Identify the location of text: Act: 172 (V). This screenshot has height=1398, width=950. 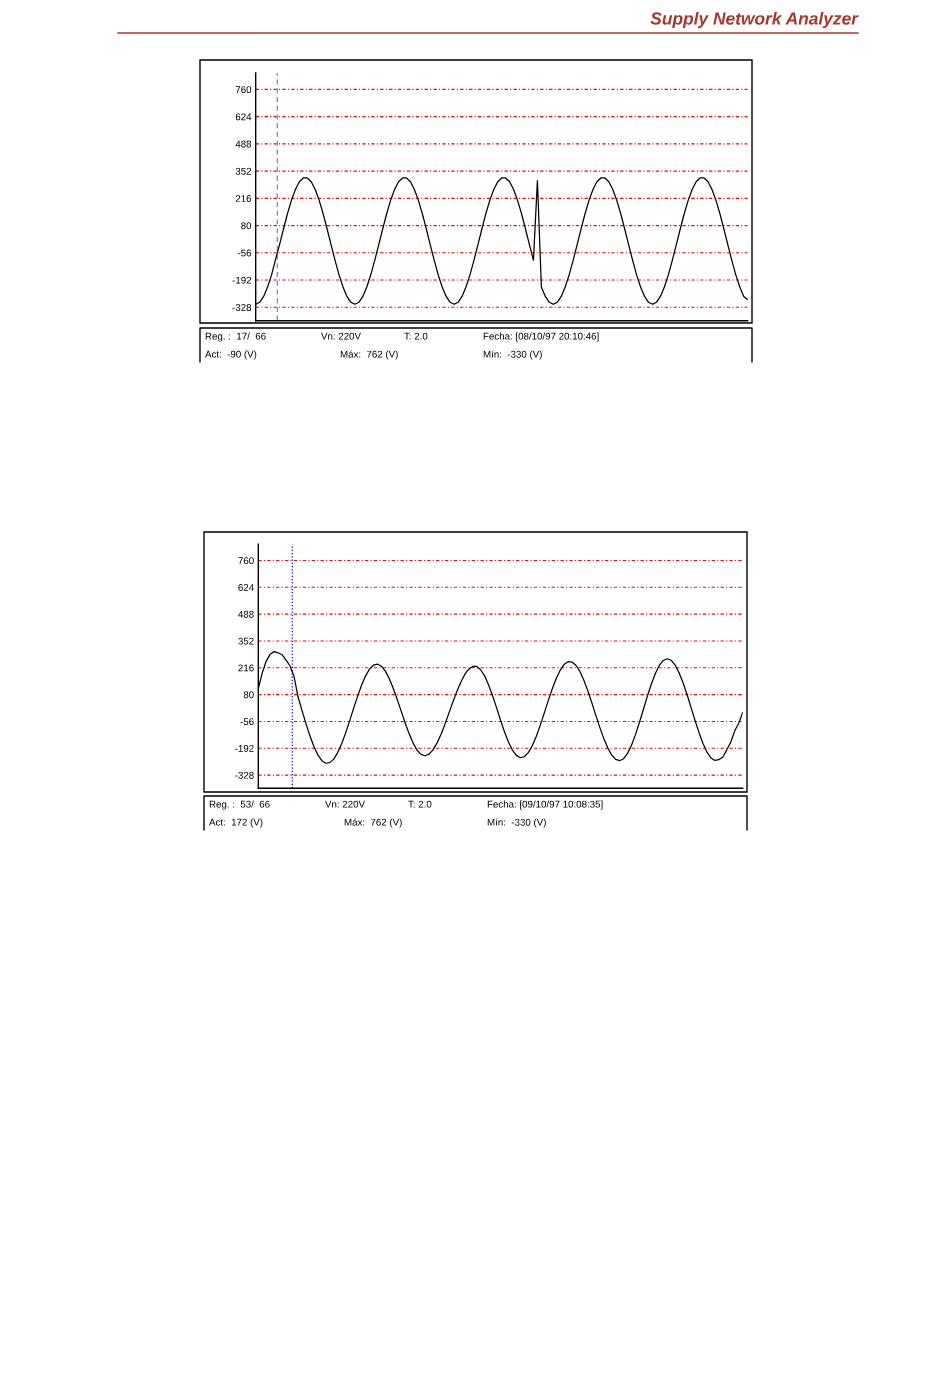
(236, 823).